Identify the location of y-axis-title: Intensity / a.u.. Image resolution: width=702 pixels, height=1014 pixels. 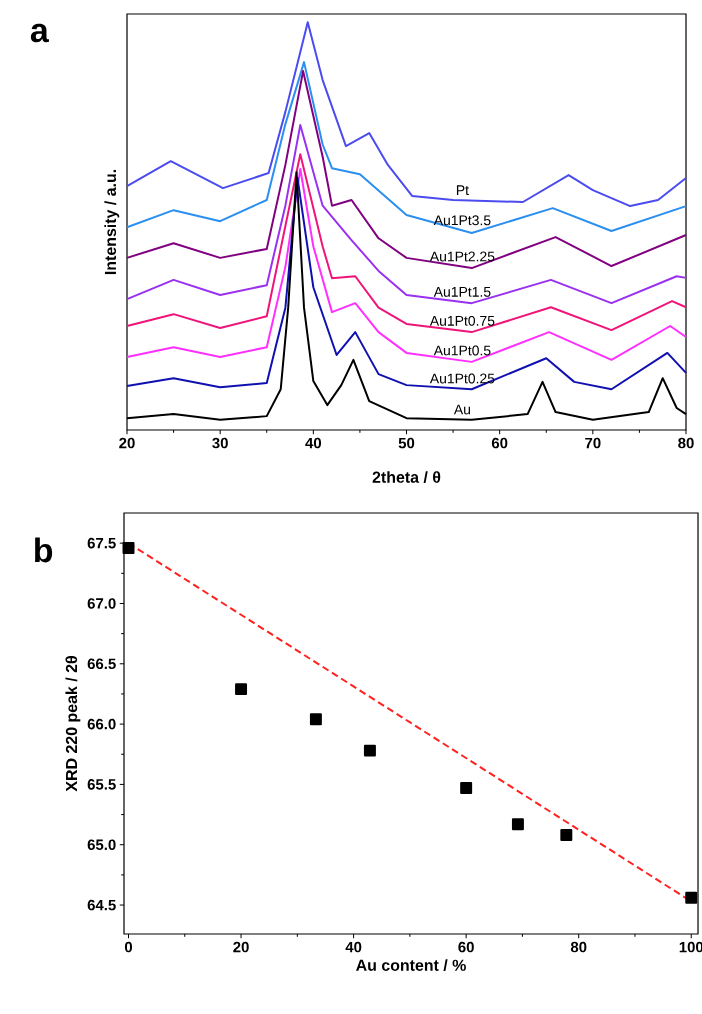
(112, 222).